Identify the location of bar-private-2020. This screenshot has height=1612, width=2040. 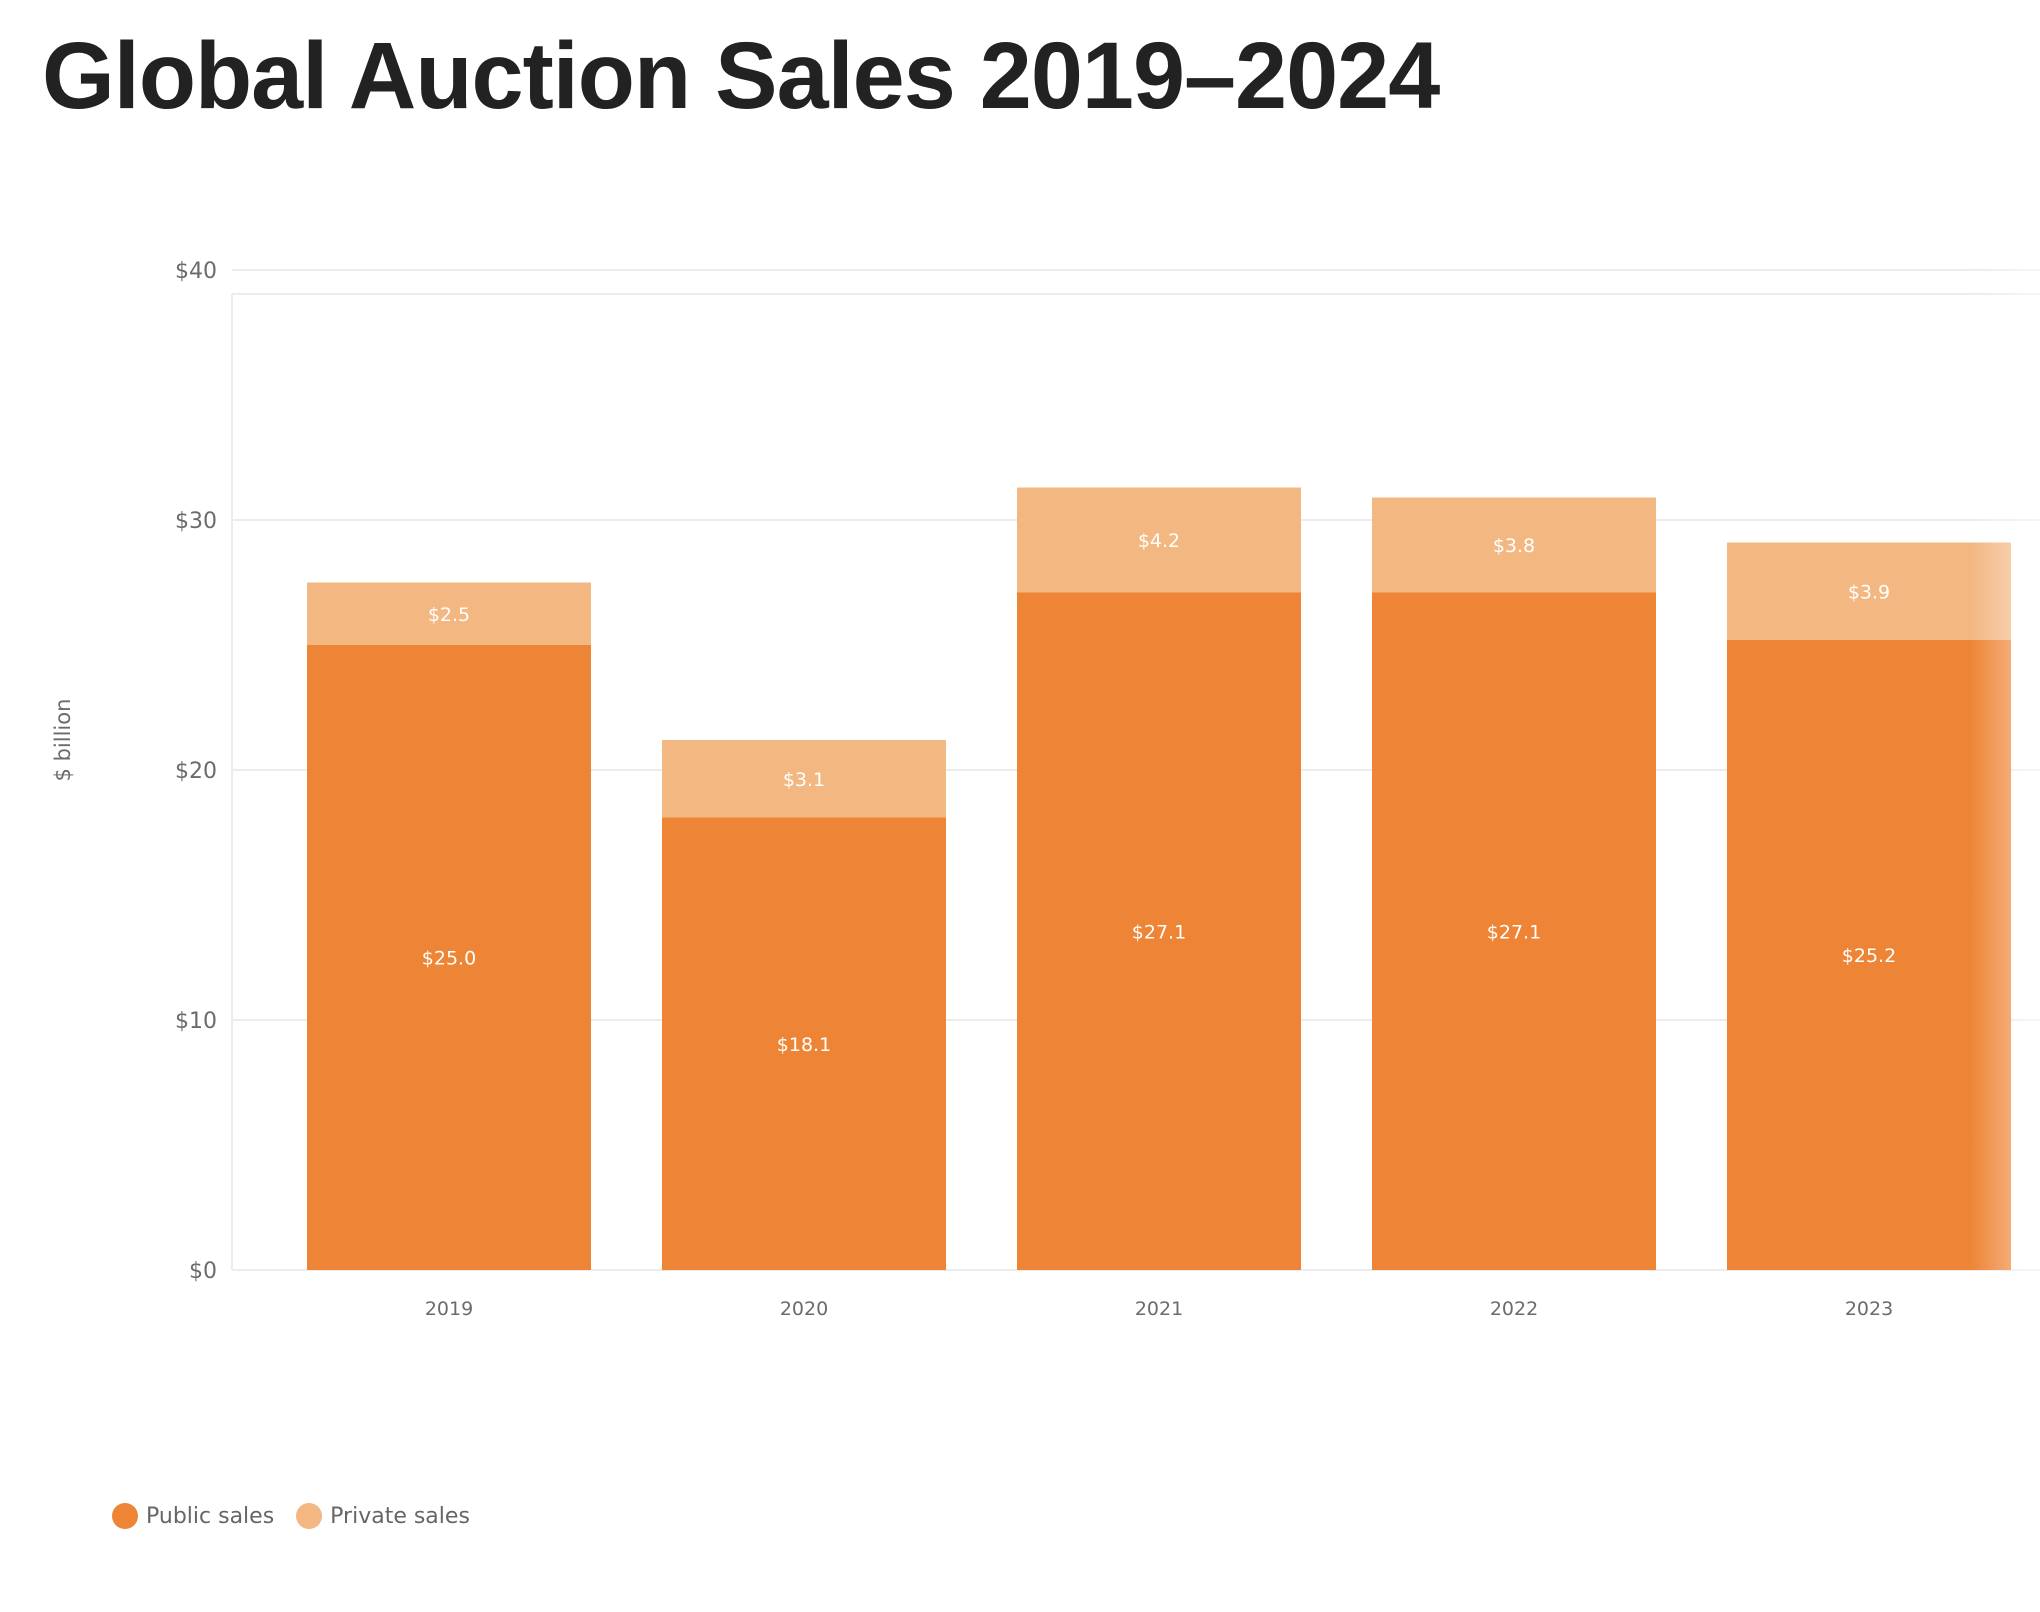
(804, 779).